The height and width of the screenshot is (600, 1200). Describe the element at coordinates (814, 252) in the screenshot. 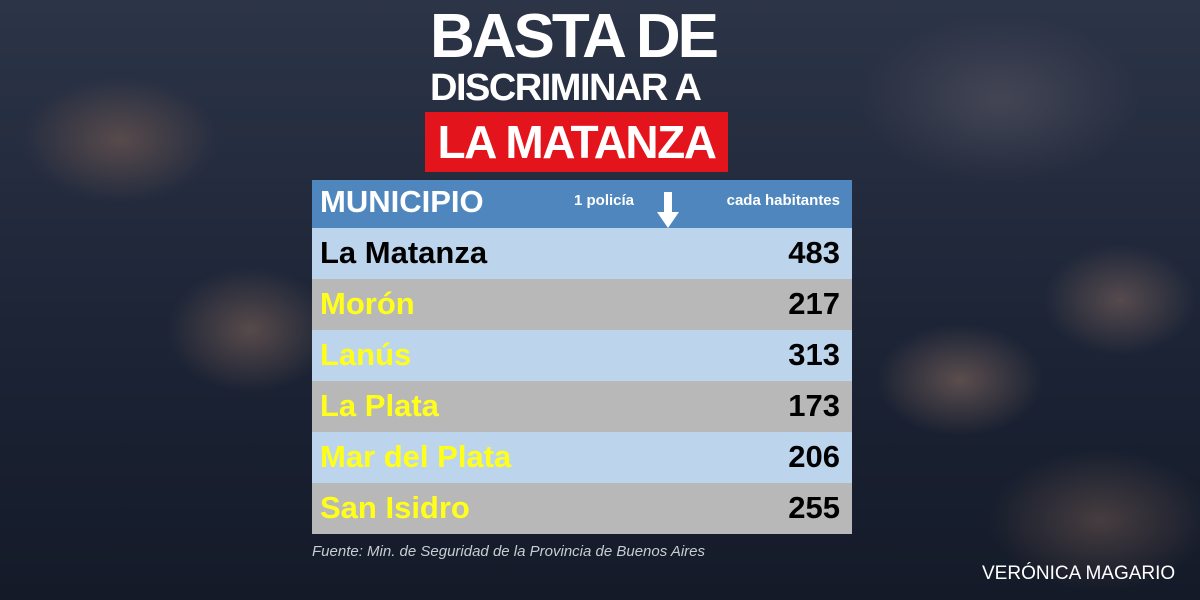

I see `inhabitants-per-officer: 483` at that location.